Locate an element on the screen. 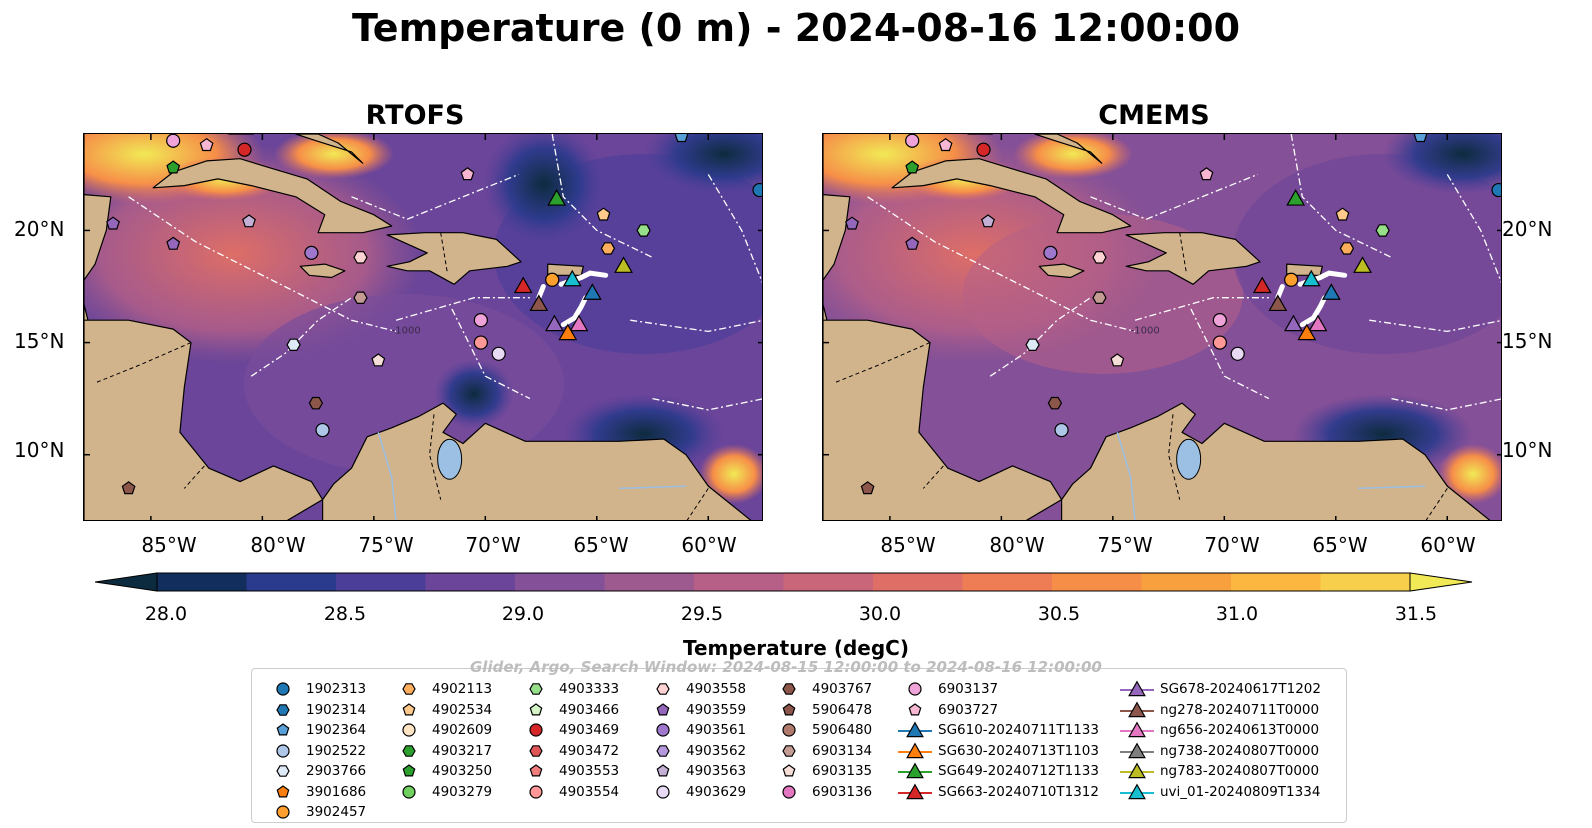 This screenshot has height=828, width=1592. colorbar-extend-max is located at coordinates (1441, 582).